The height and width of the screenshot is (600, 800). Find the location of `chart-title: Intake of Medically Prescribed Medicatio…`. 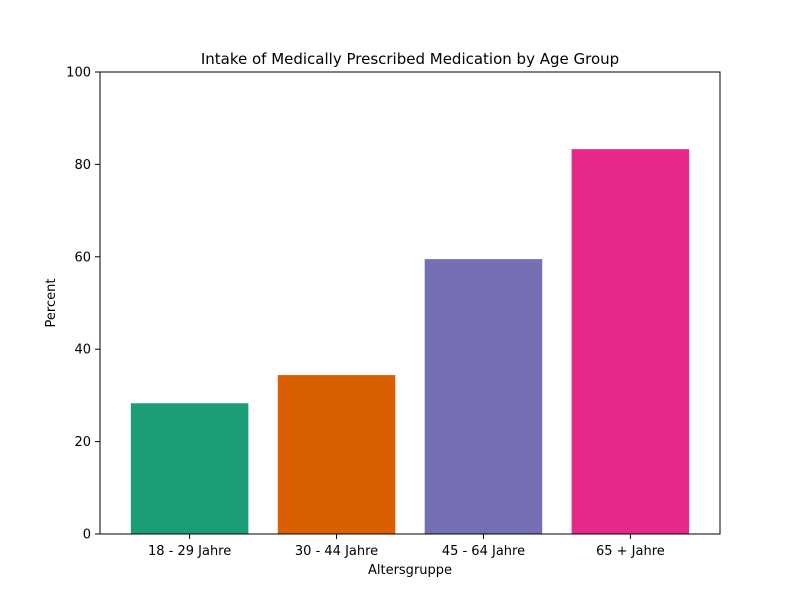

chart-title: Intake of Medically Prescribed Medicatio… is located at coordinates (410, 59).